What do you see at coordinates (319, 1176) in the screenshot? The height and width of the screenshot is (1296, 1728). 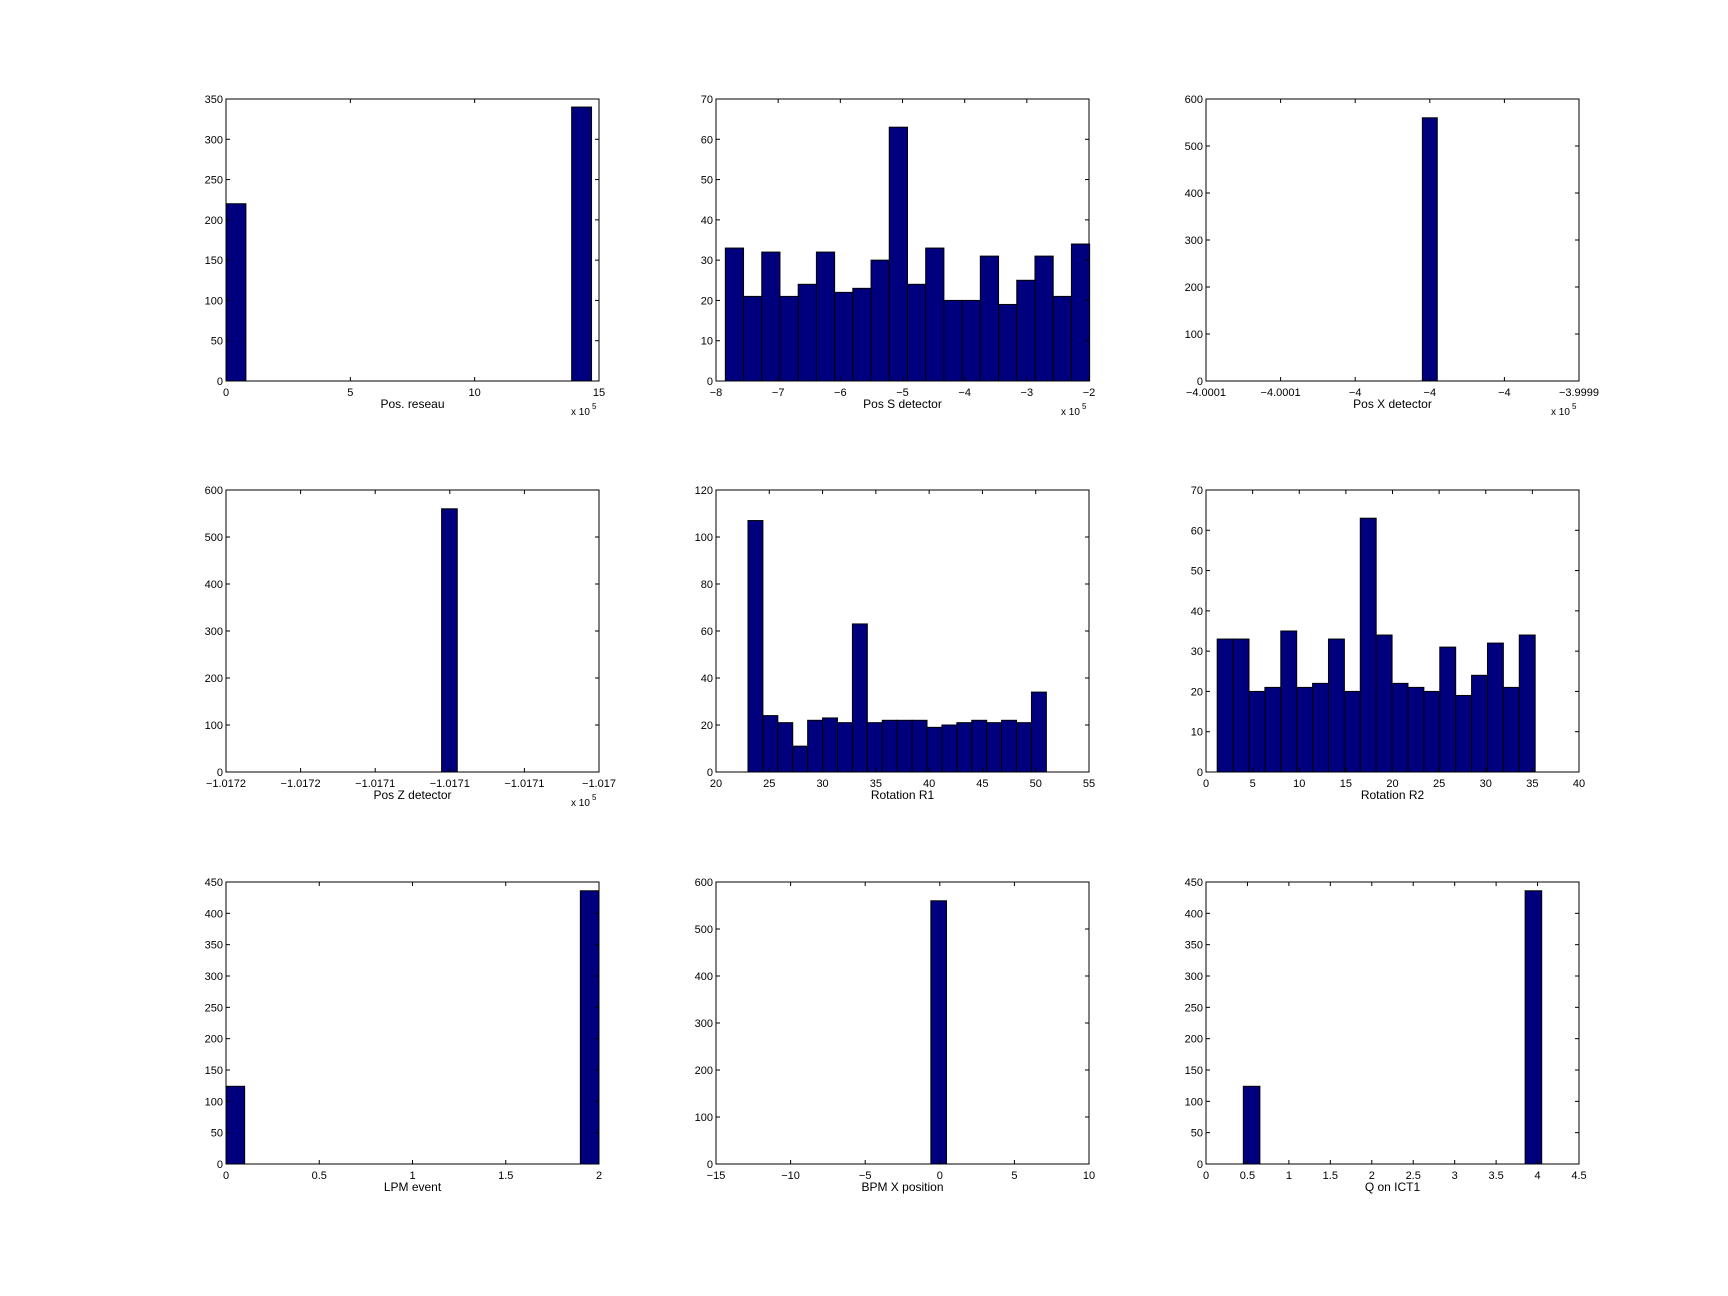 I see `x-tick-label: 0.5` at bounding box center [319, 1176].